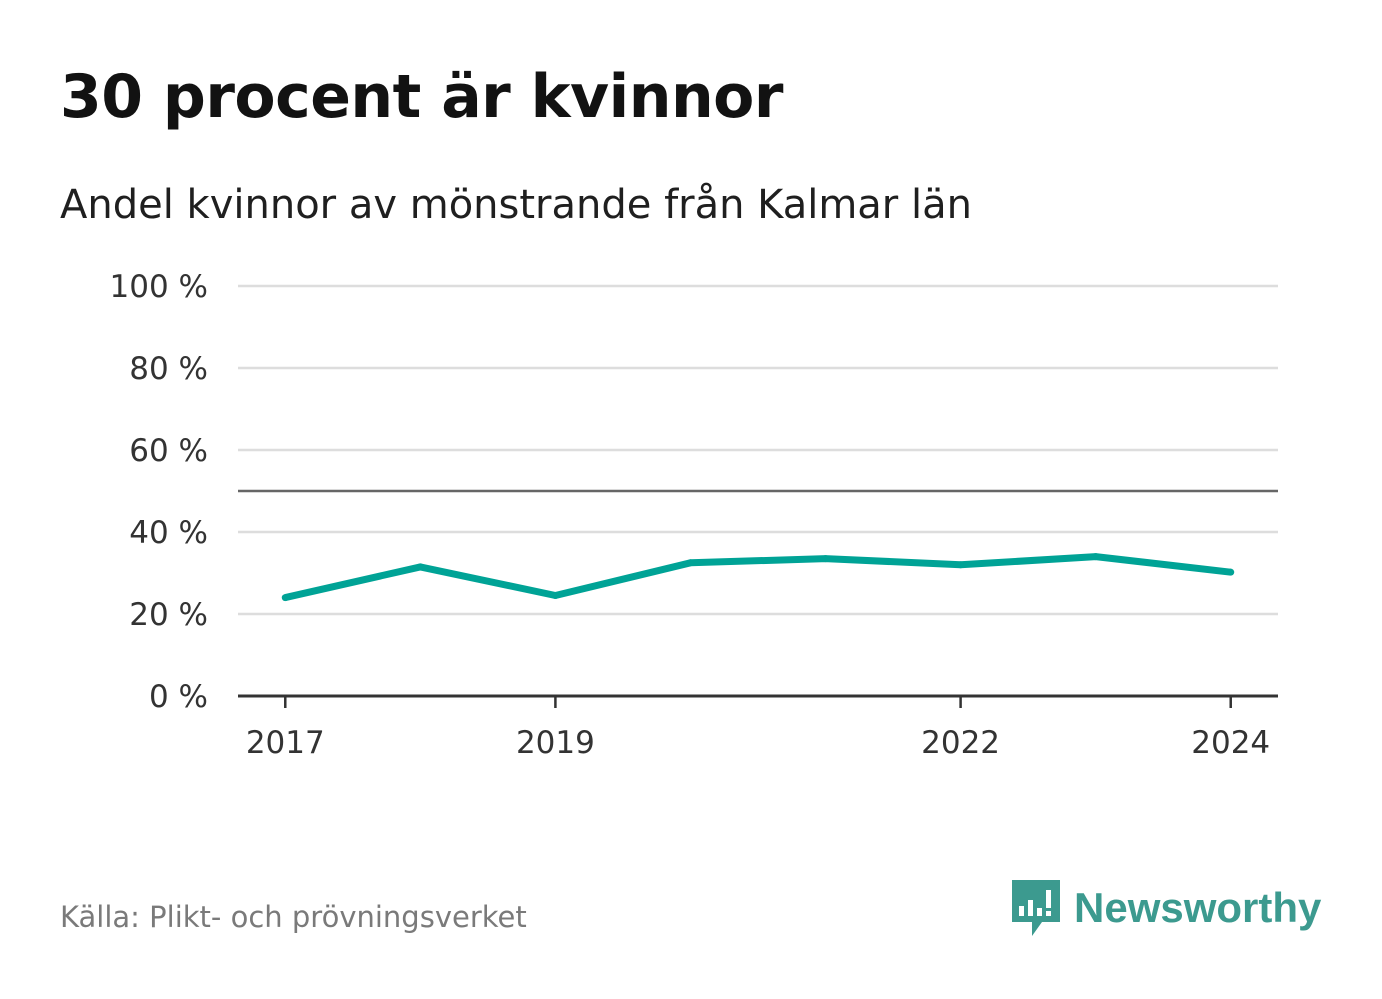  I want to click on source-note: Källa: Plikt- och prövningsverket, so click(293, 917).